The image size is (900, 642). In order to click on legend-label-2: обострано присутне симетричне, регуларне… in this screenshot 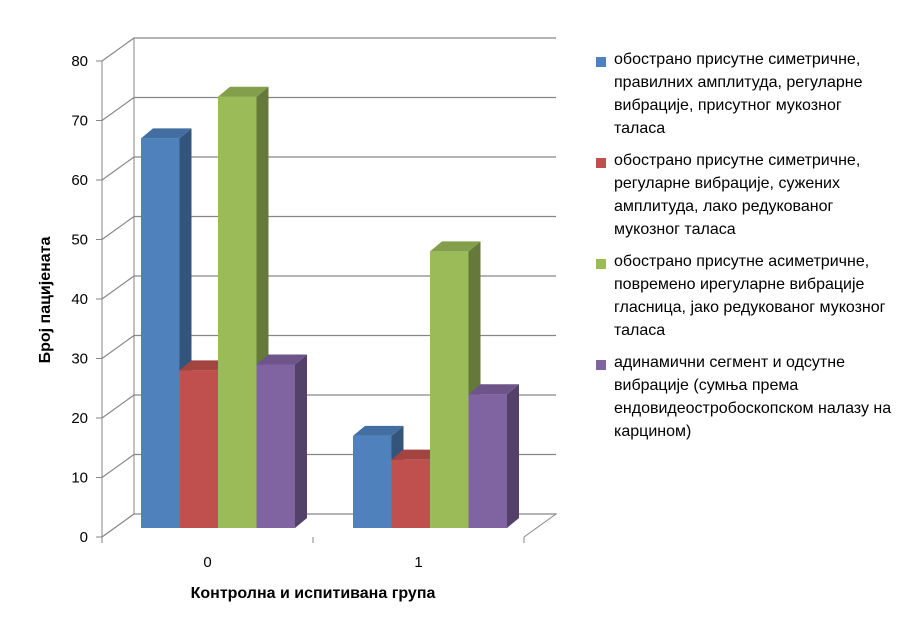, I will do `click(737, 195)`.